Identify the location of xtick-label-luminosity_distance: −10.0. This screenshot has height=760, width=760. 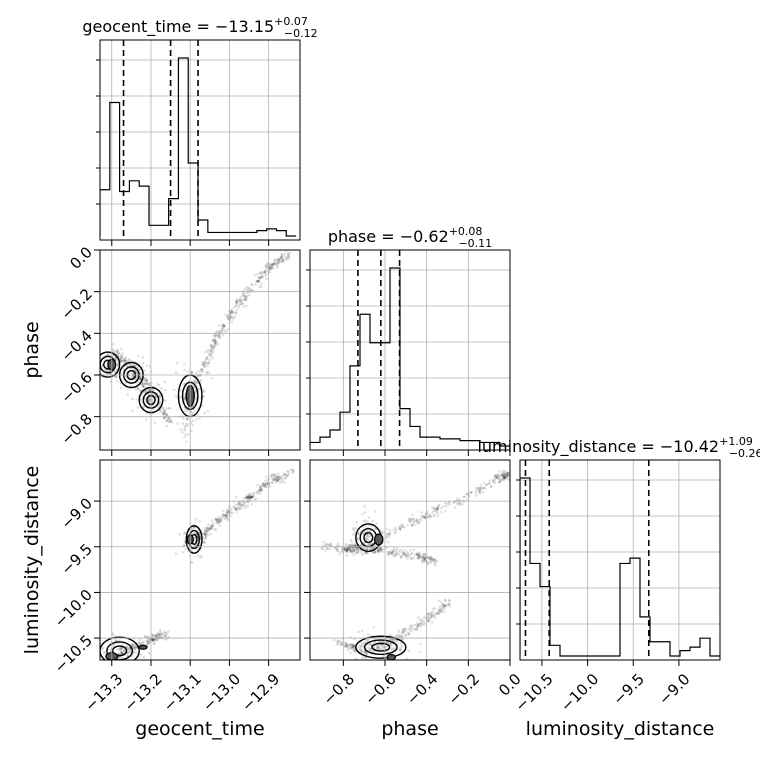
(579, 692).